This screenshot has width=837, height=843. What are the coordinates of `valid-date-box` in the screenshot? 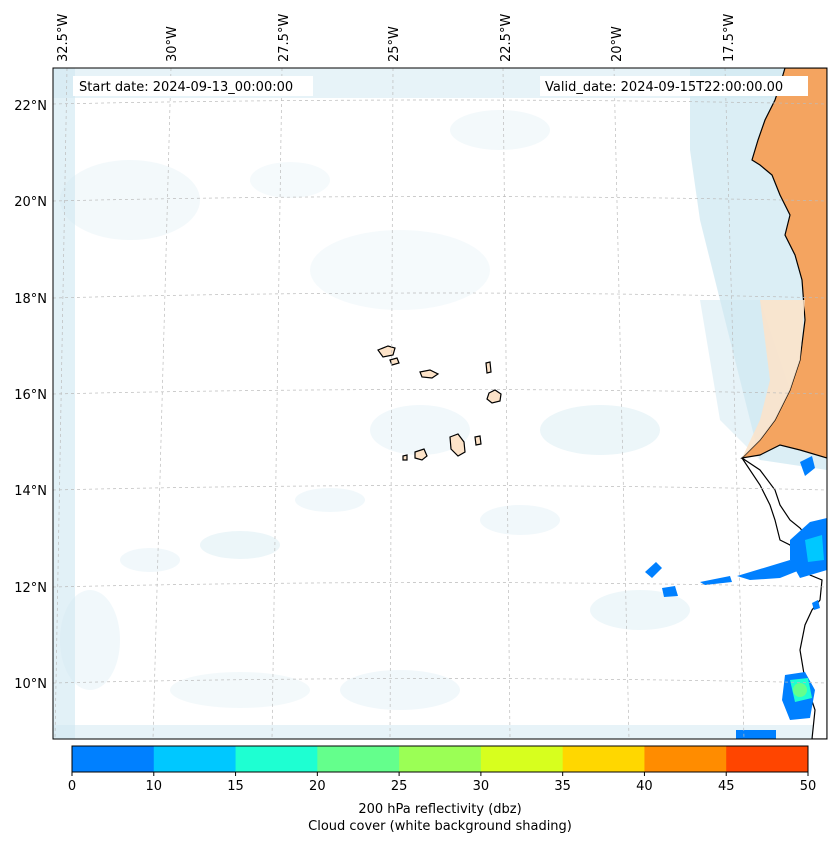 It's located at (674, 86).